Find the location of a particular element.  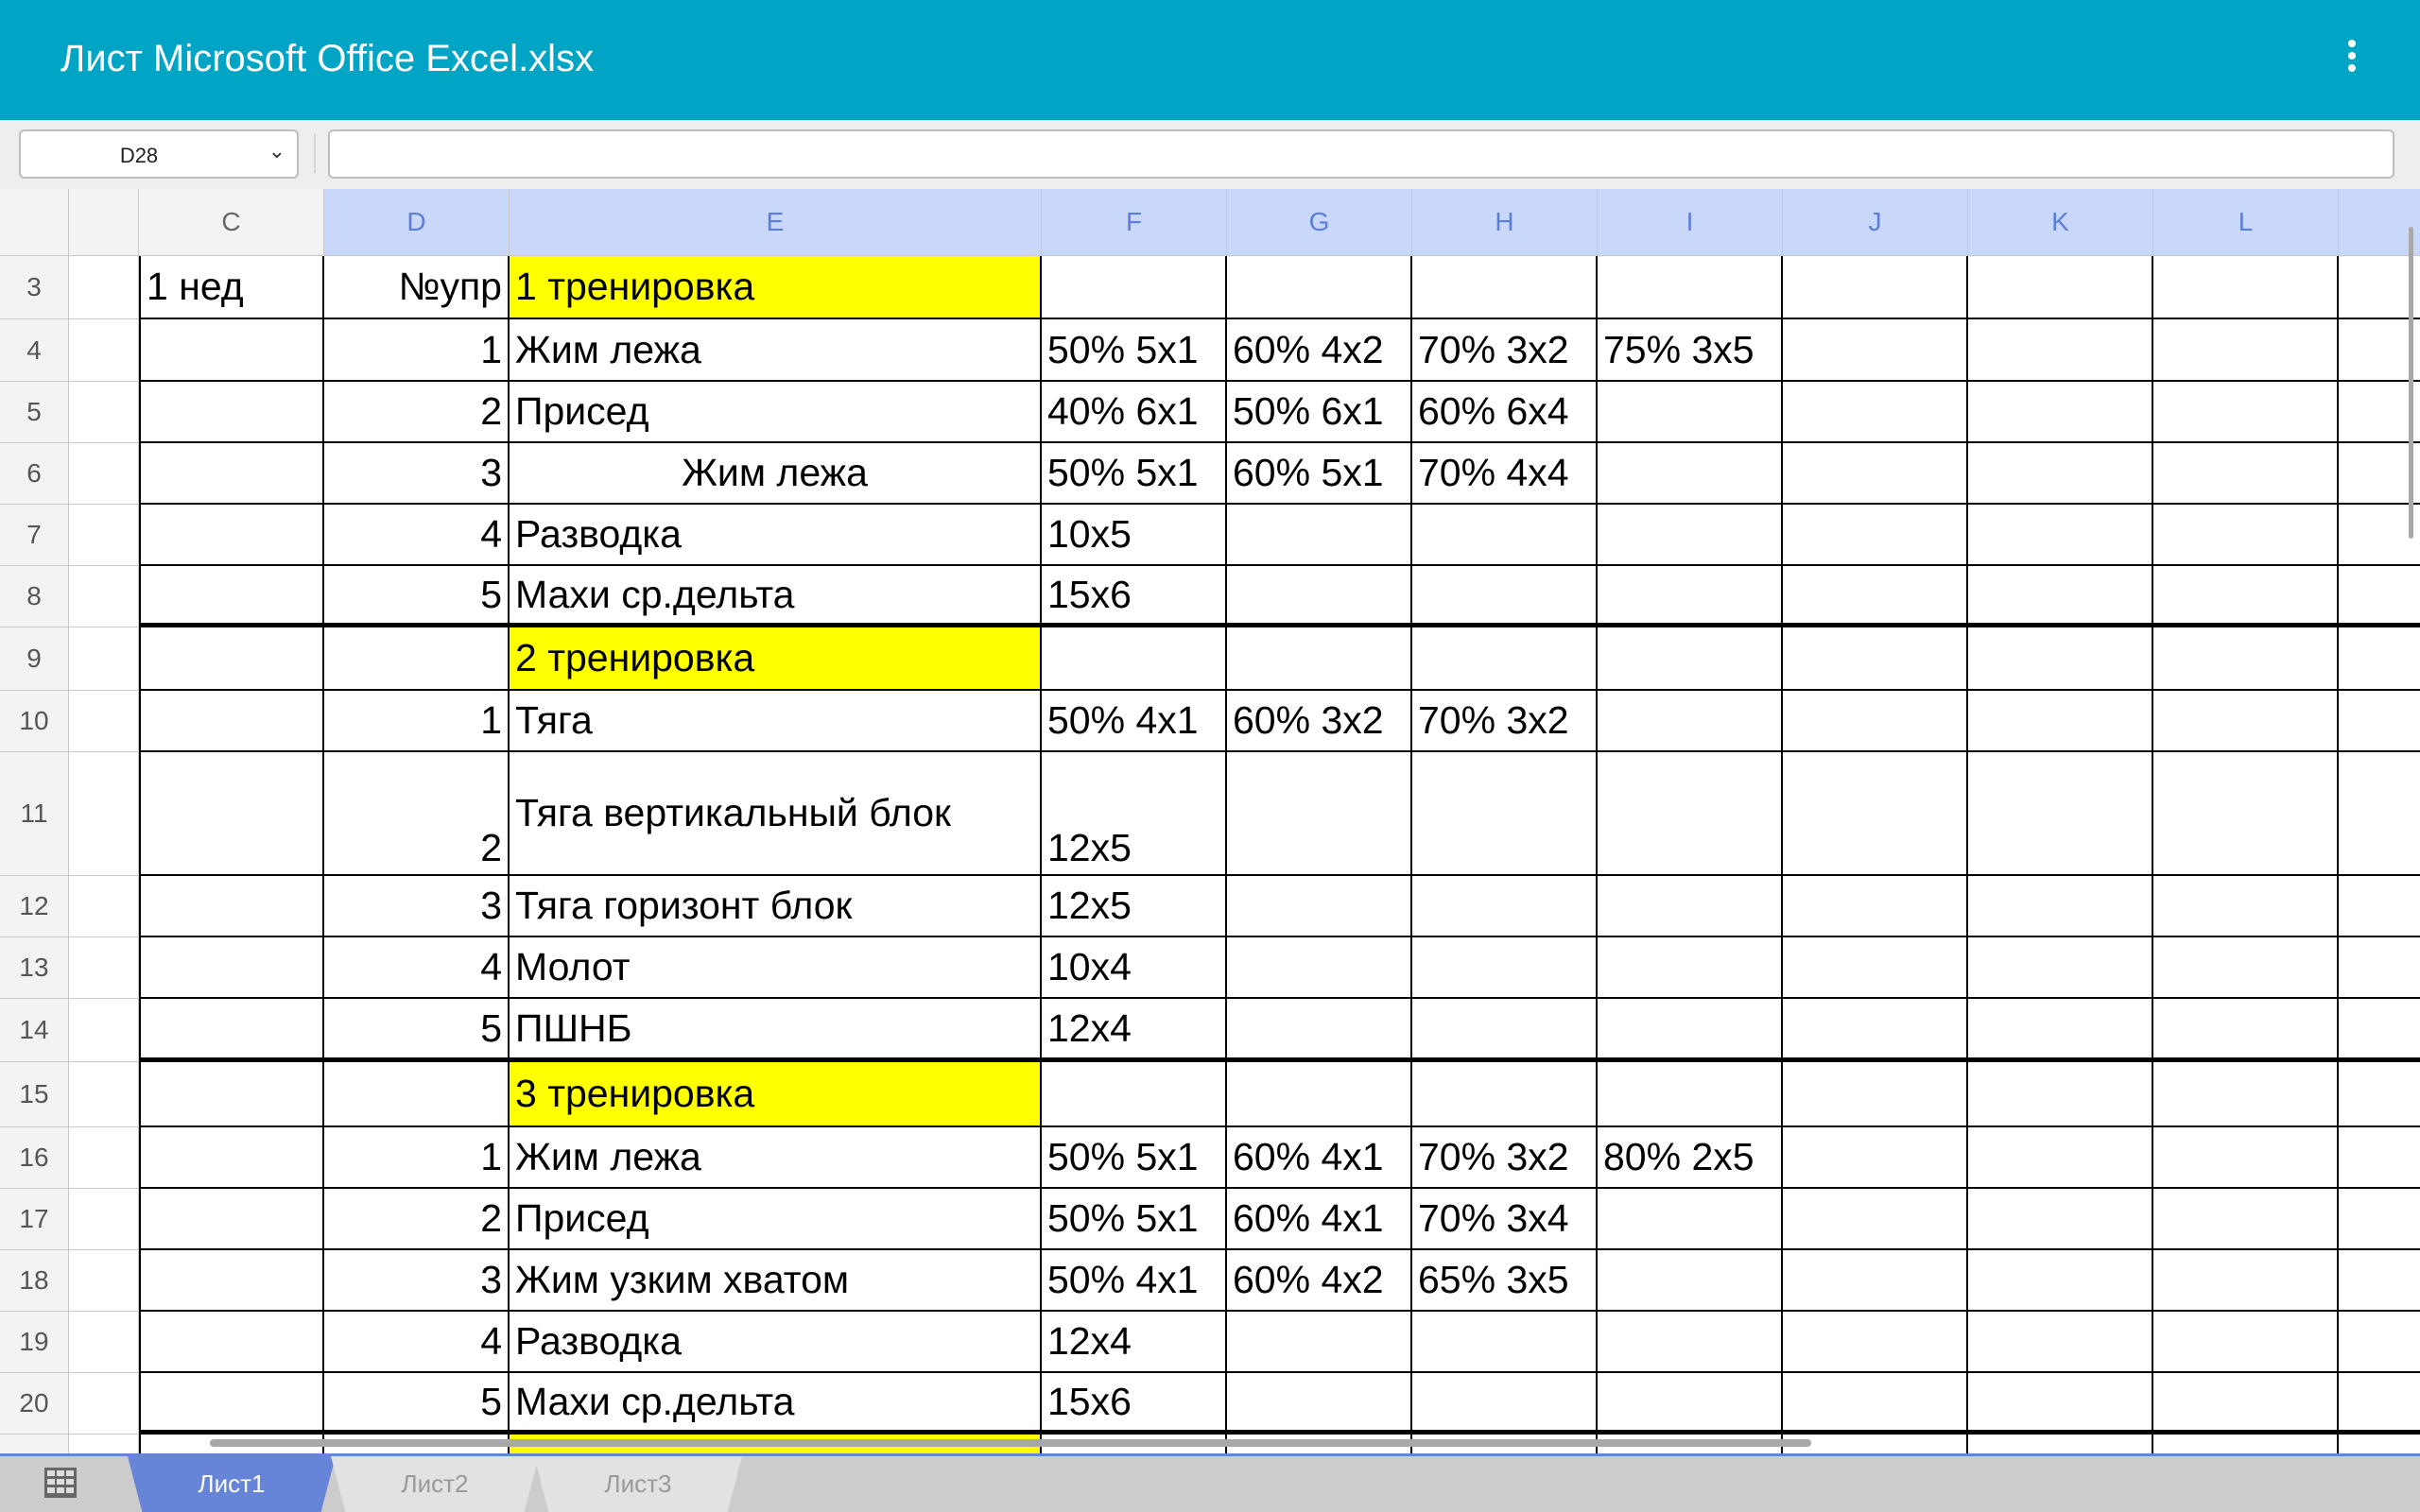

row-header: 3 is located at coordinates (34, 287).